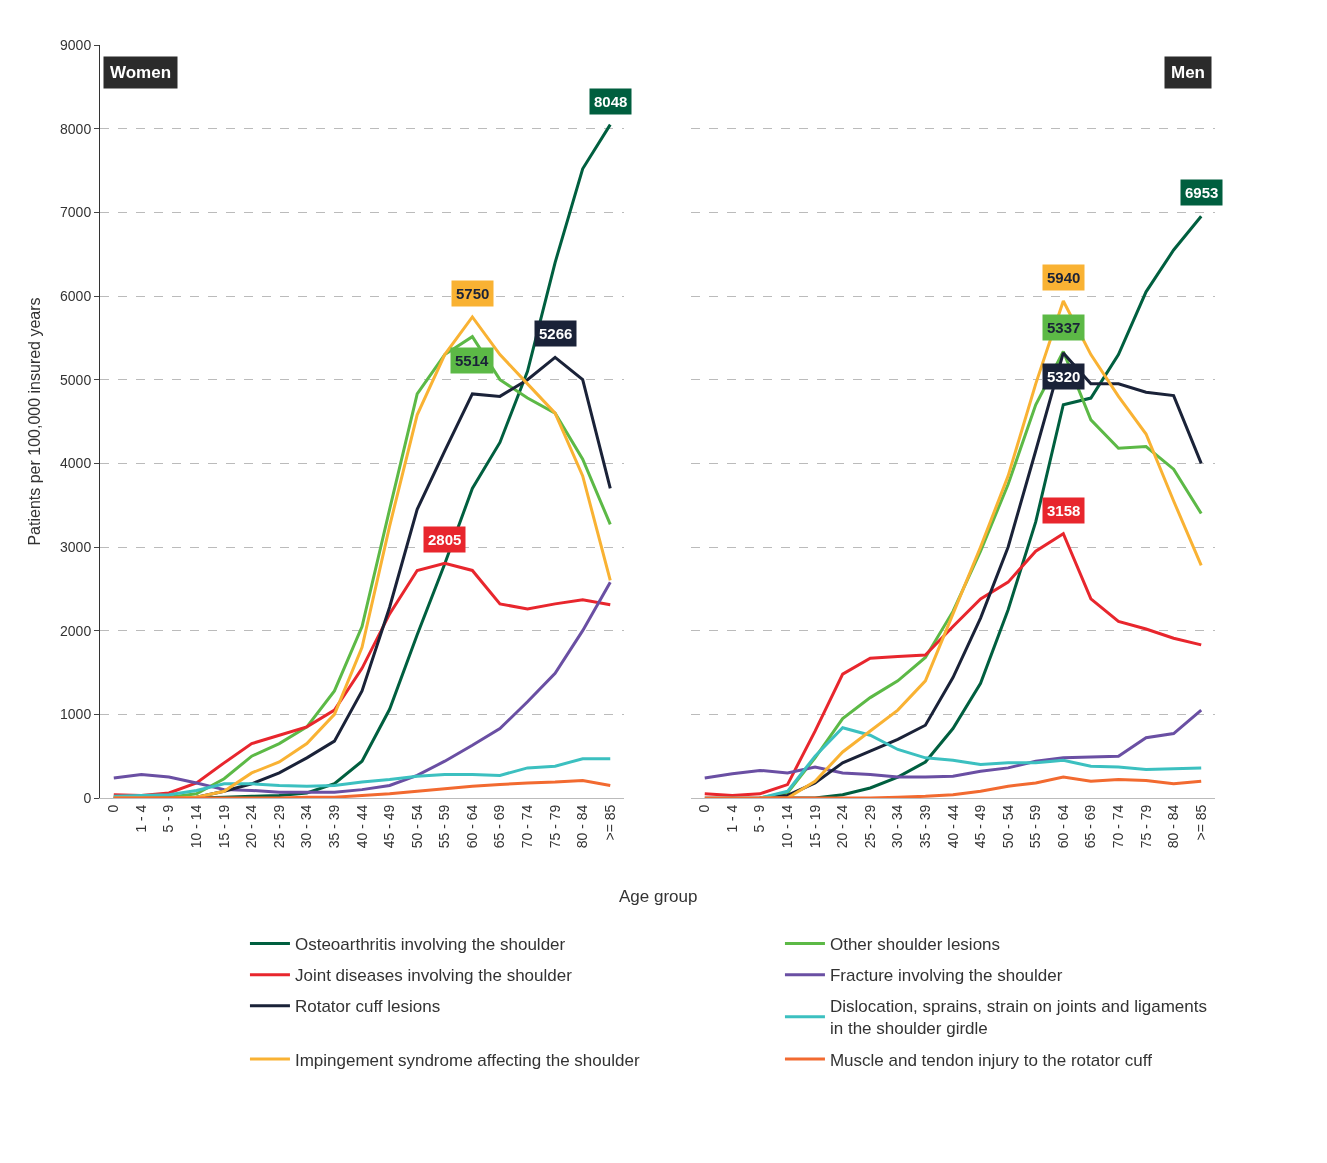 This screenshot has width=1327, height=1163. Describe the element at coordinates (1064, 327) in the screenshot. I see `data-label: 5337` at that location.